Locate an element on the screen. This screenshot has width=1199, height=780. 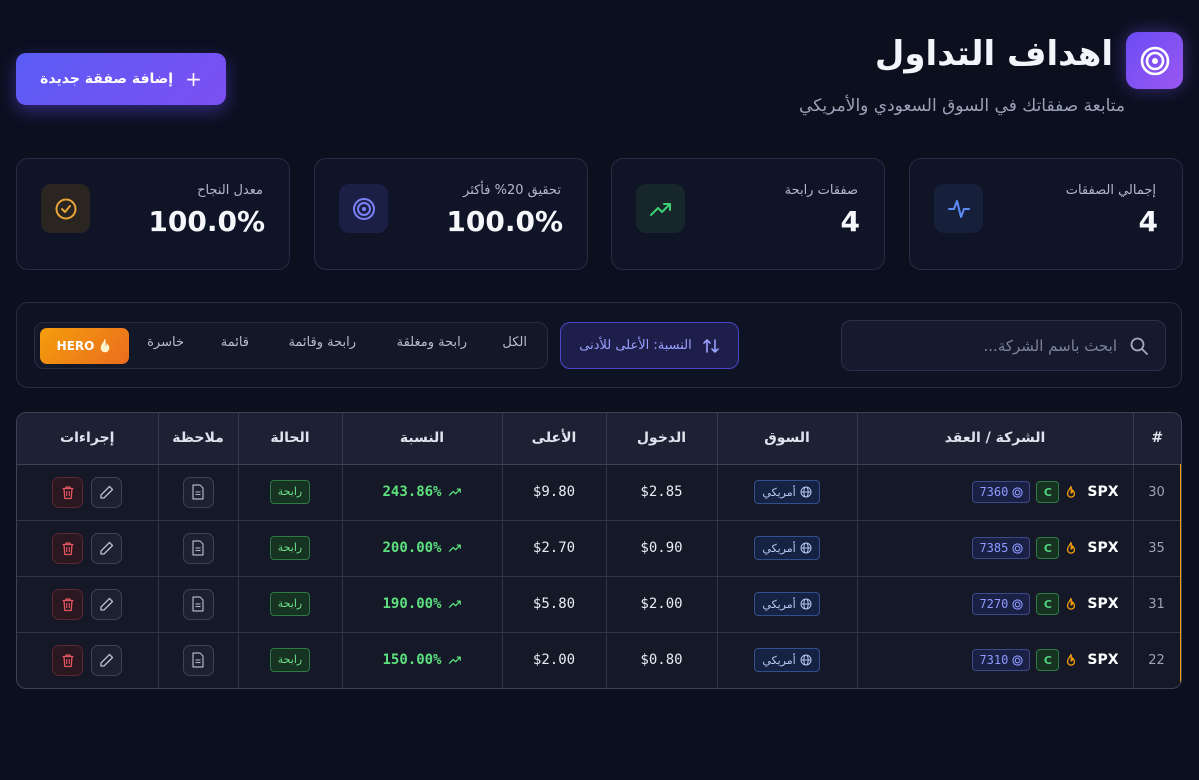
entry-cell: $0.90 is located at coordinates (661, 548).